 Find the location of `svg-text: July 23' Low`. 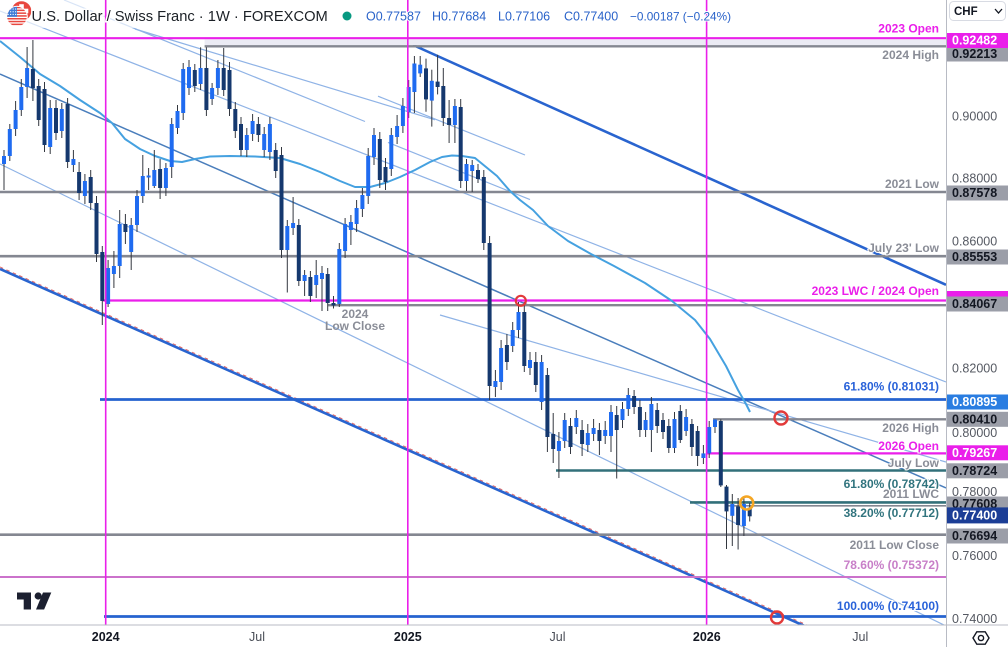

svg-text: July 23' Low is located at coordinates (904, 248).